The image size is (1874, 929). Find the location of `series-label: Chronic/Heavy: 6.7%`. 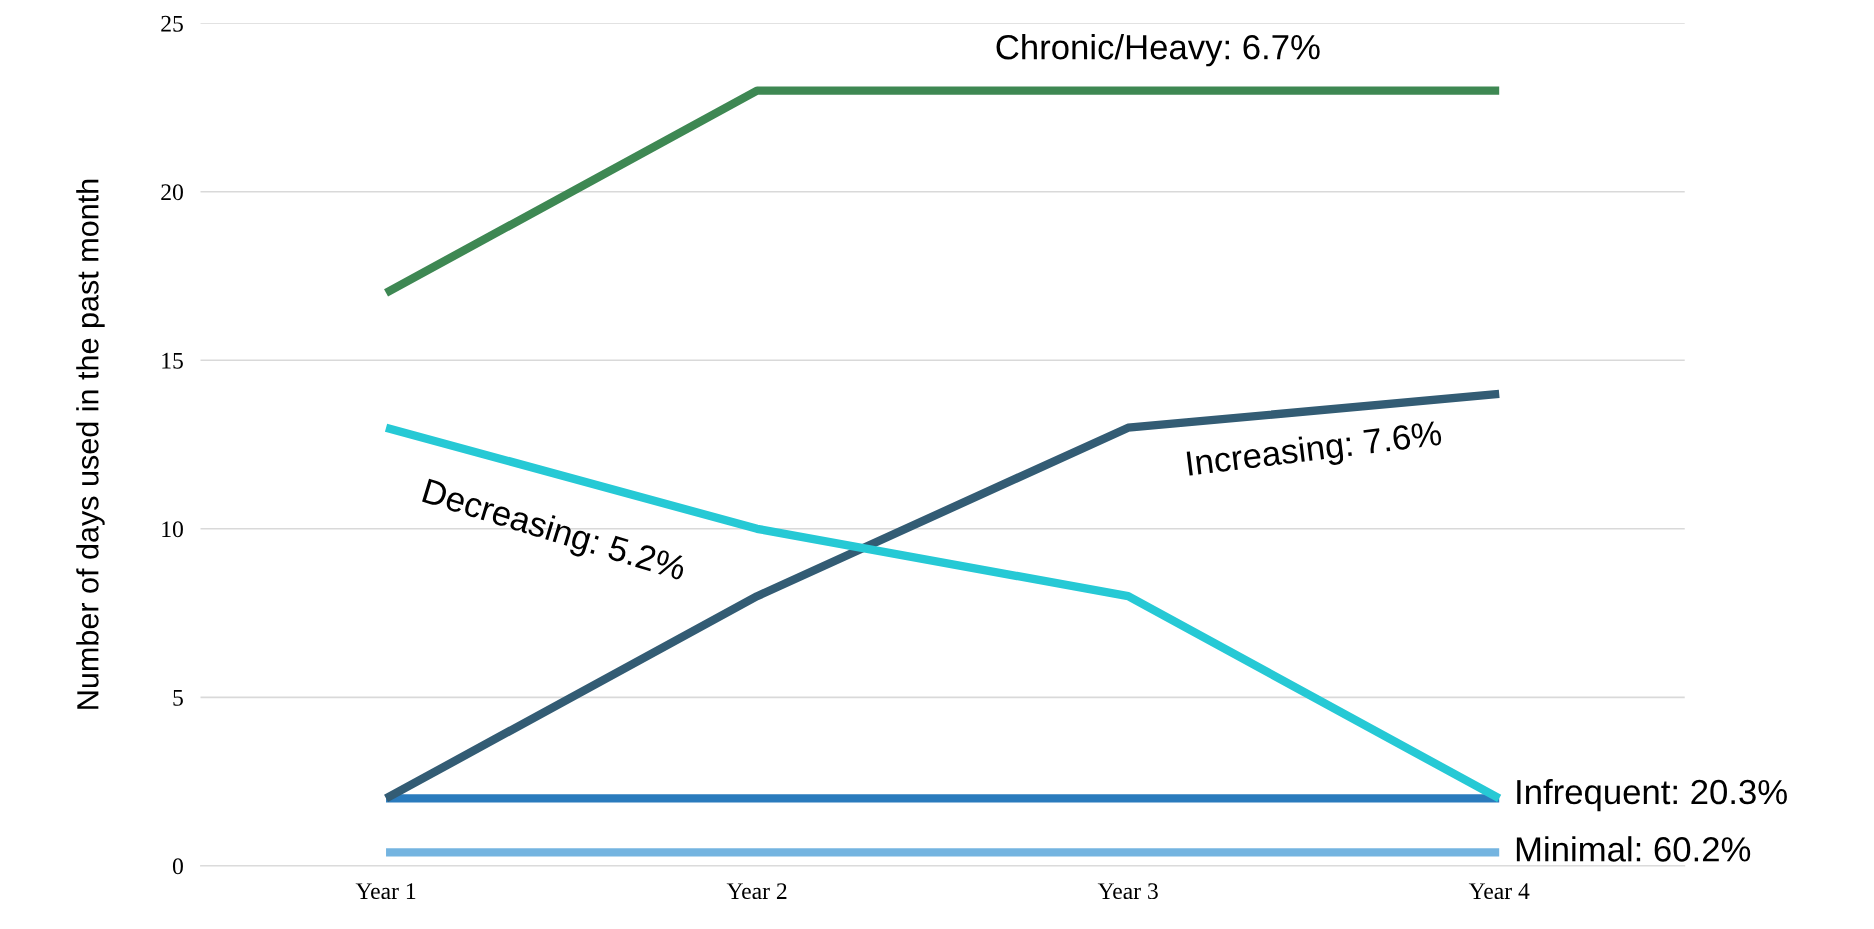

series-label: Chronic/Heavy: 6.7% is located at coordinates (1158, 50).